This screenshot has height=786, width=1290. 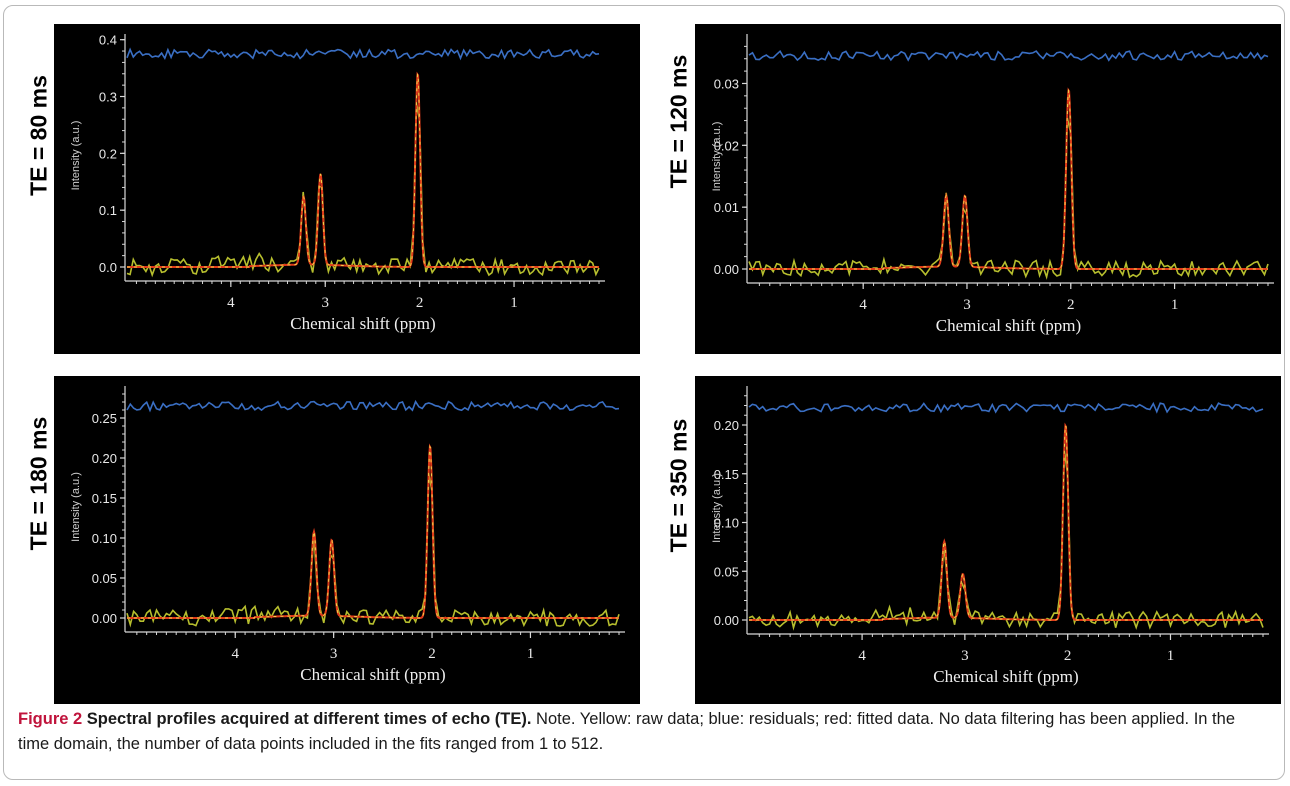 What do you see at coordinates (108, 267) in the screenshot?
I see `y-tick-label: 0.0` at bounding box center [108, 267].